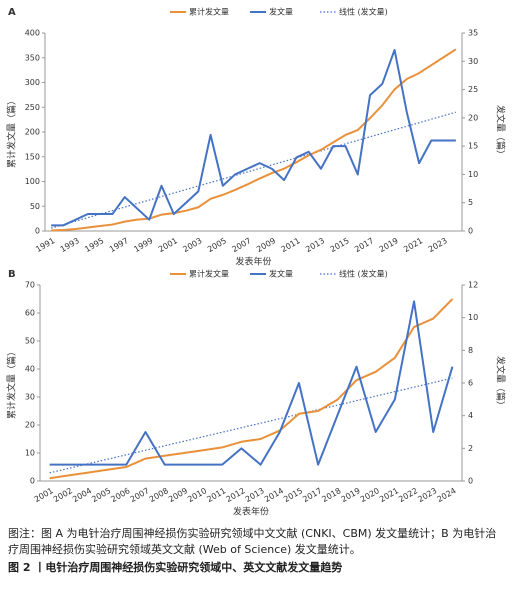 The height and width of the screenshot is (590, 512). I want to click on y2-tick-label: 5, so click(470, 202).